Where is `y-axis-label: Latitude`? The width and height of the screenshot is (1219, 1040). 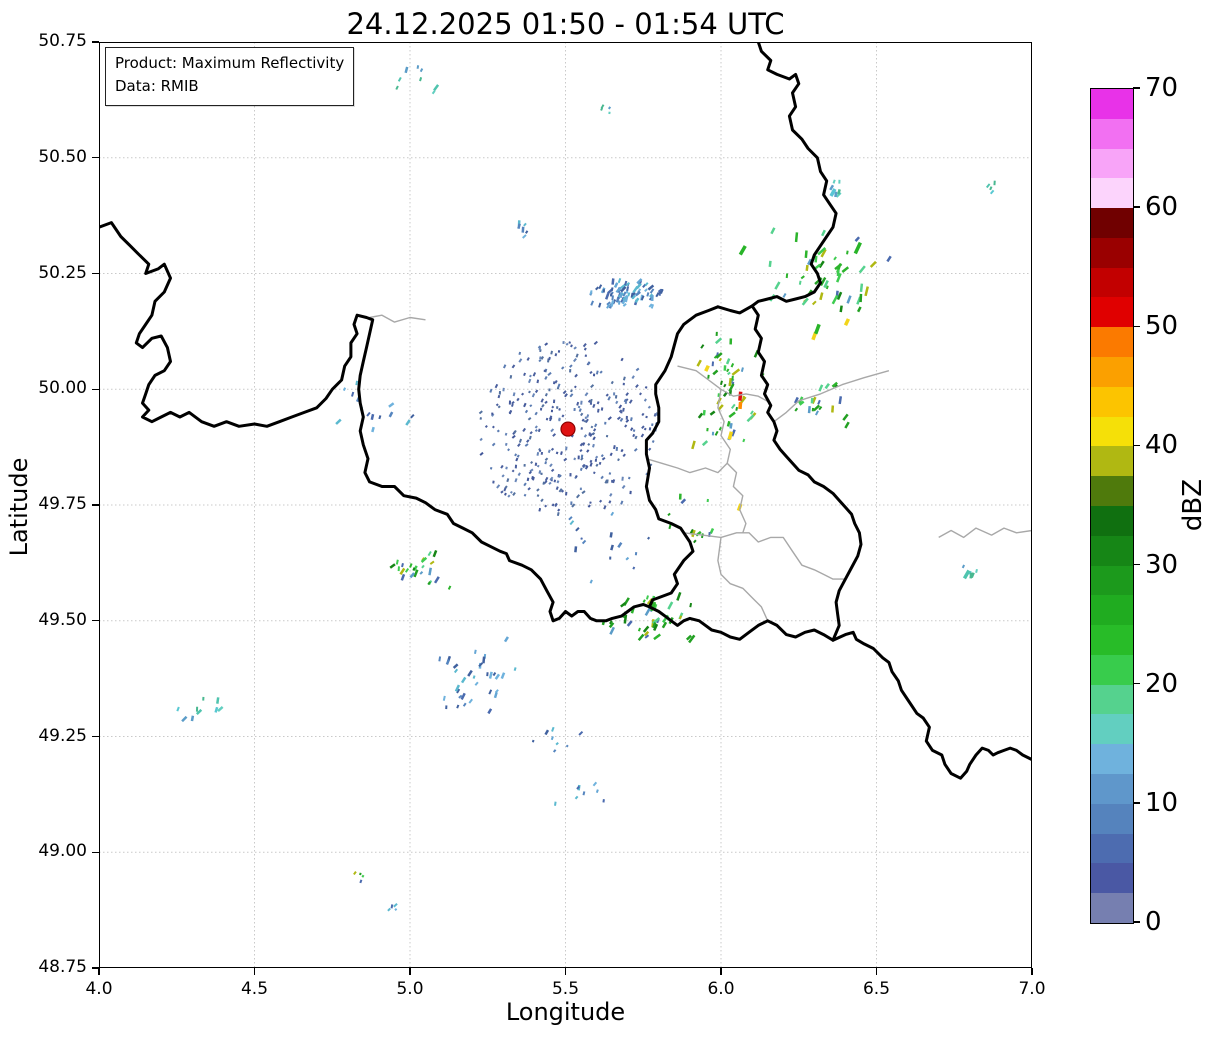
y-axis-label: Latitude is located at coordinates (19, 507).